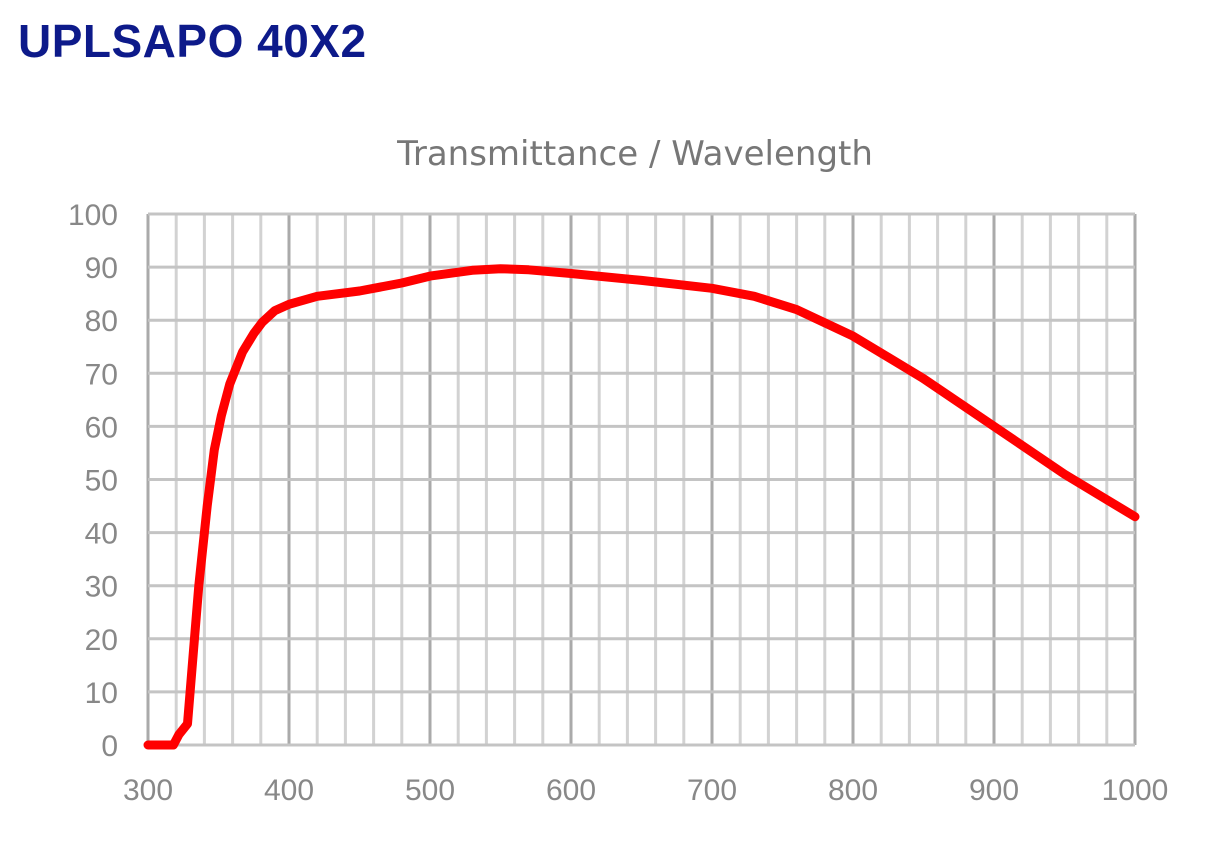 This screenshot has width=1230, height=850. Describe the element at coordinates (109, 746) in the screenshot. I see `y-tick-label: 0` at that location.